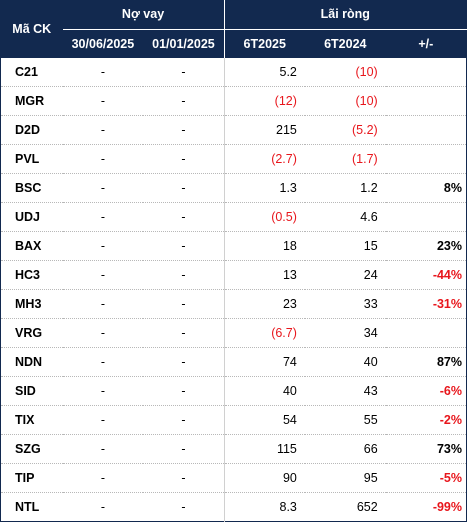 The height and width of the screenshot is (522, 468). Describe the element at coordinates (103, 43) in the screenshot. I see `column-header-debt-date-1: 30/06/2025` at that location.